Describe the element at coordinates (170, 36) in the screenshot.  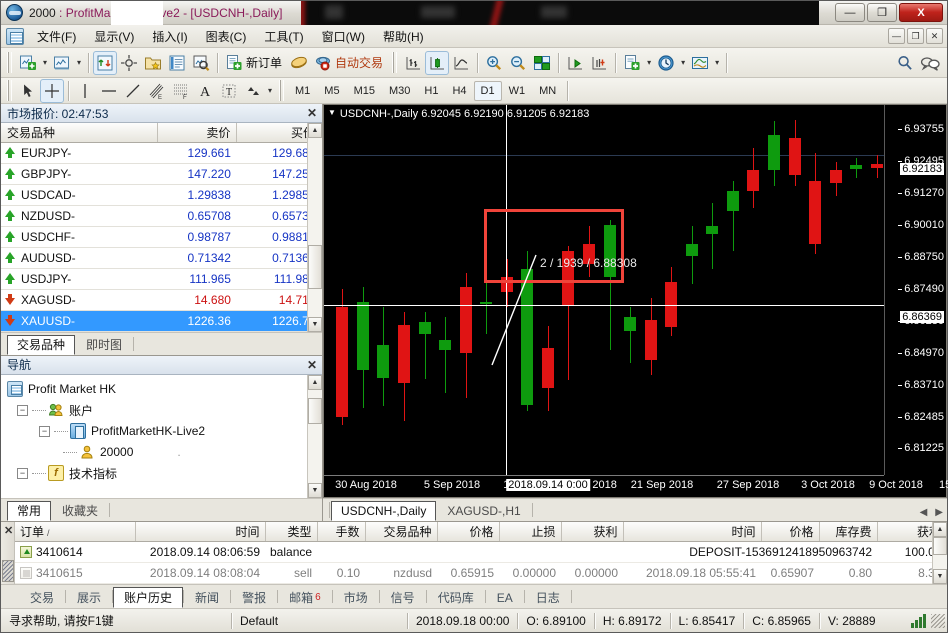
I see `menu-insert: 插入(I)` at that location.